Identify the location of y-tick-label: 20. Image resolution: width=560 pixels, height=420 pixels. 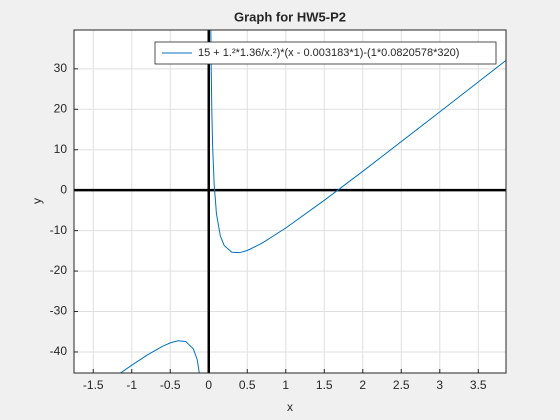
(61, 108).